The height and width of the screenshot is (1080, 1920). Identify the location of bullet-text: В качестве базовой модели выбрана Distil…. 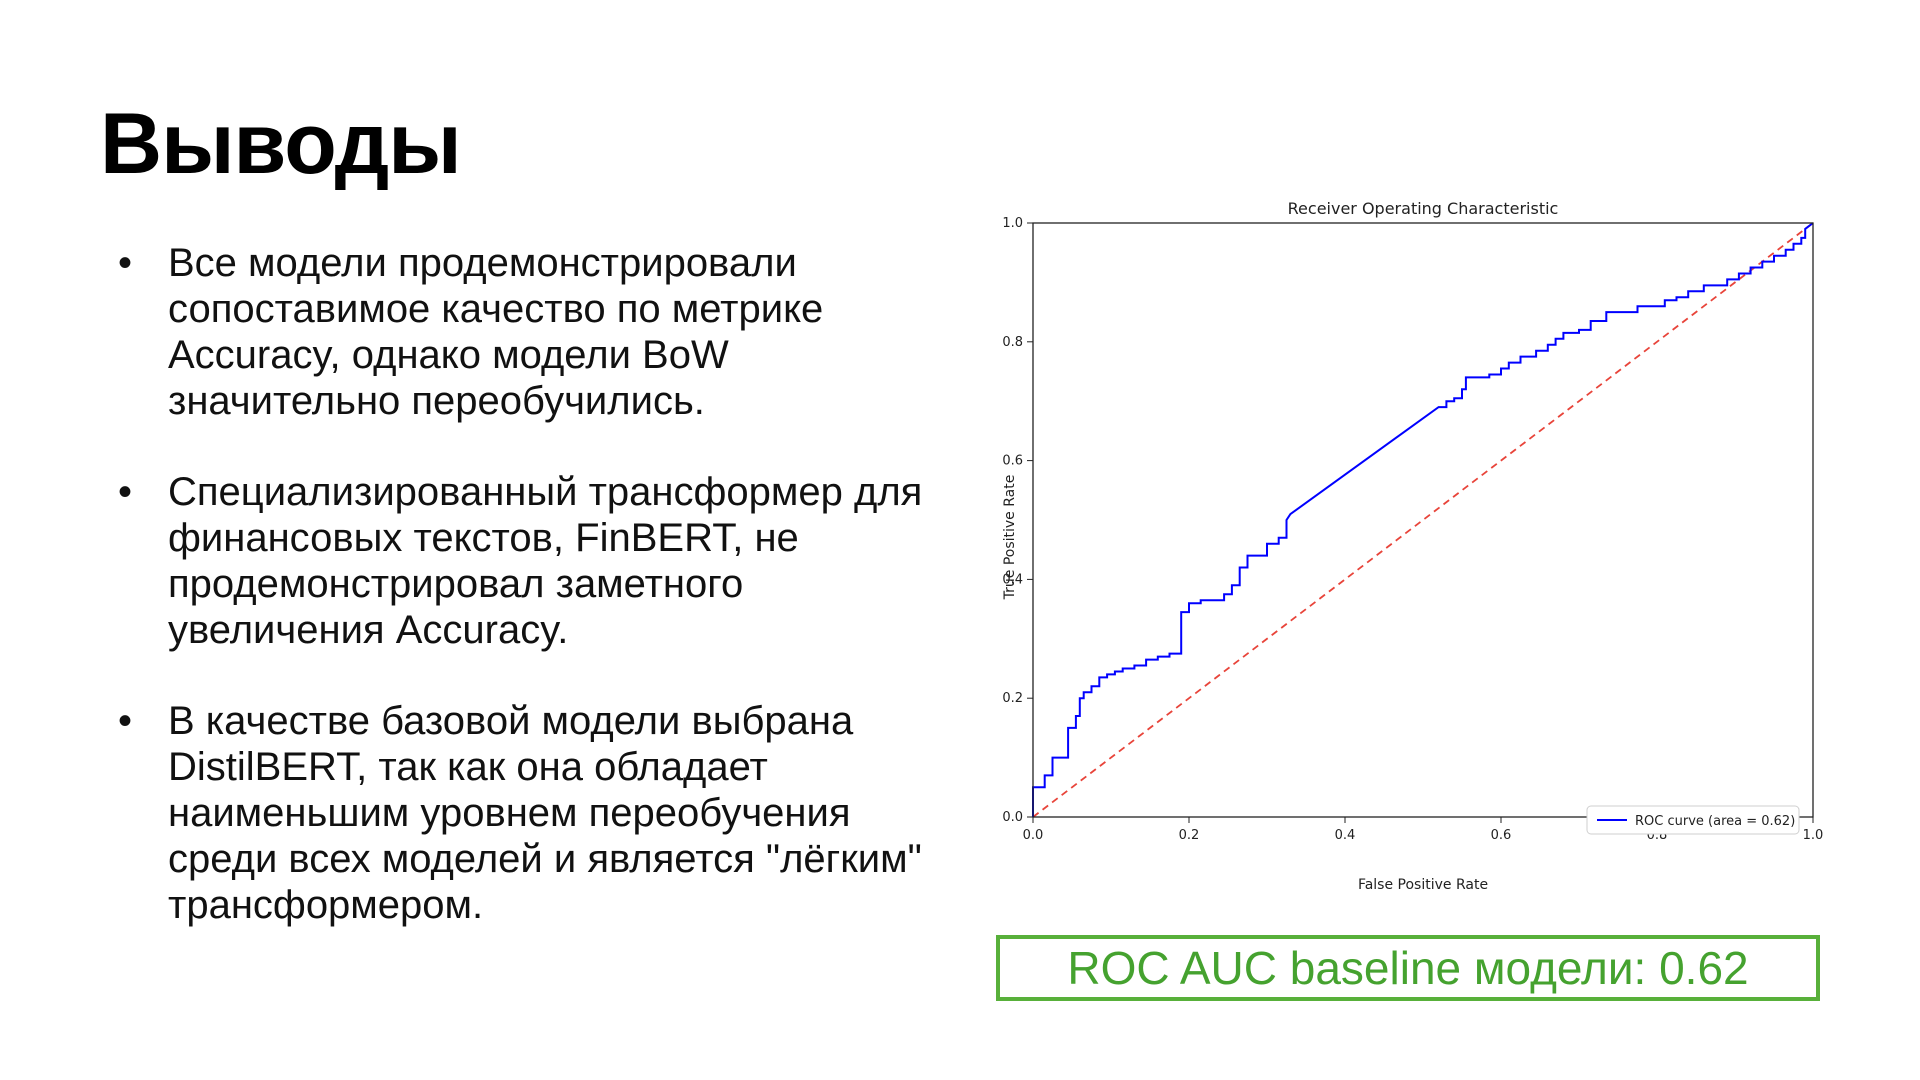
(545, 813).